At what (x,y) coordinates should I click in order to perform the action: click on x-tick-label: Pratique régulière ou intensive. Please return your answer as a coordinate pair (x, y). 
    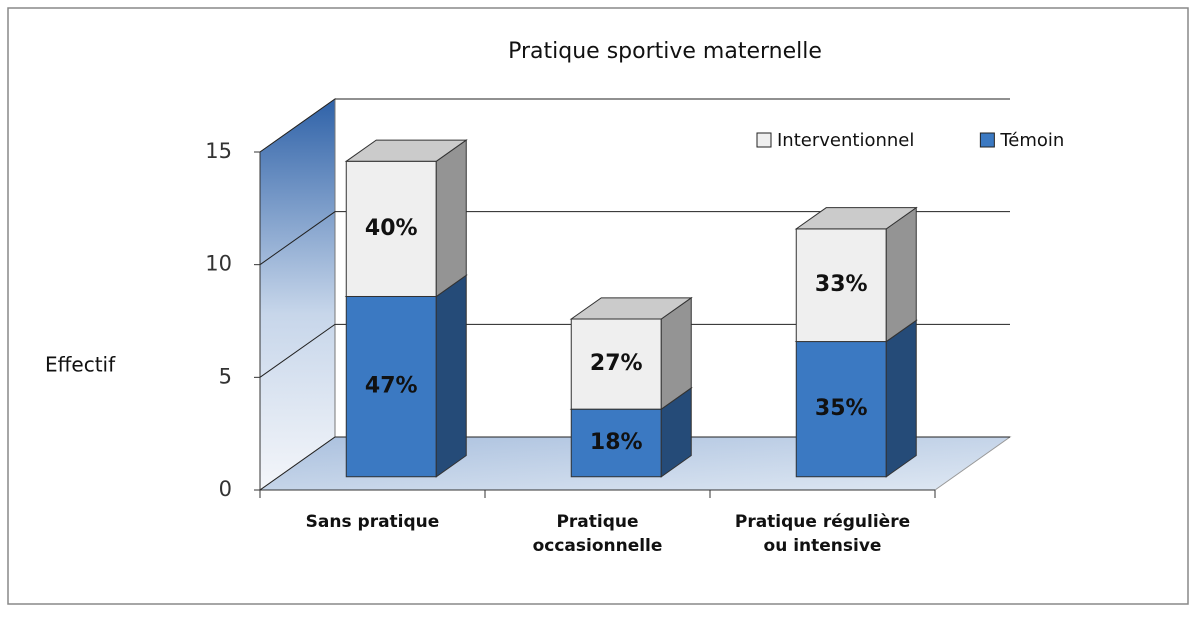
    Looking at the image, I should click on (822, 534).